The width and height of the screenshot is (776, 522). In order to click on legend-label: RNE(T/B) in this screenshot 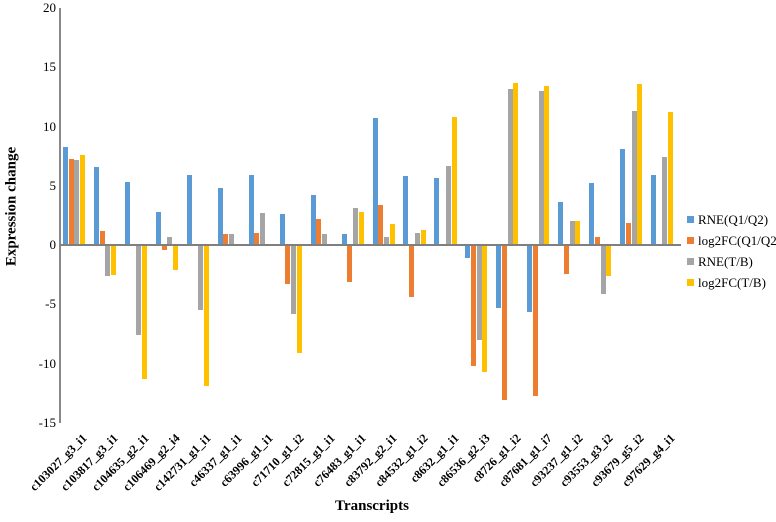, I will do `click(725, 261)`.